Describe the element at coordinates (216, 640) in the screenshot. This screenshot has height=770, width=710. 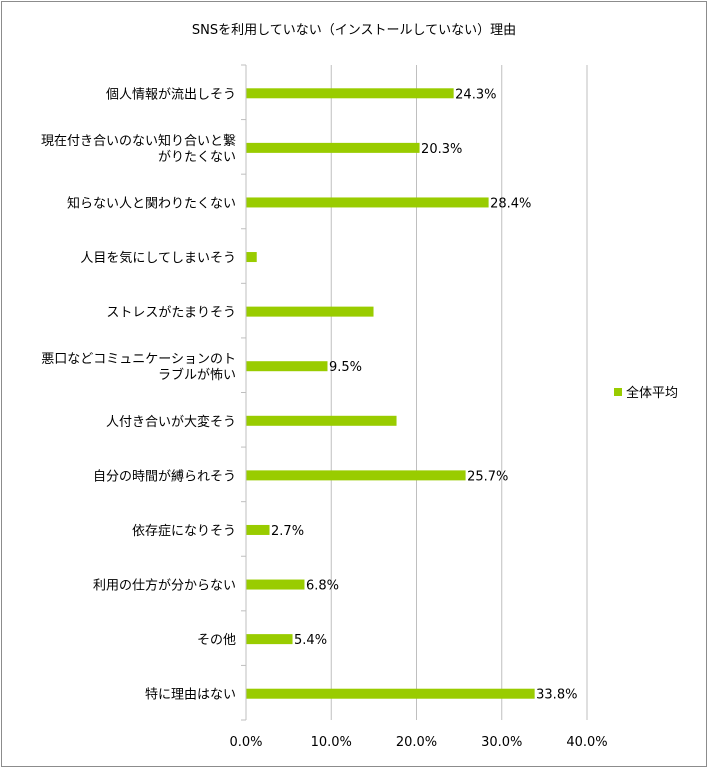
I see `category-label: その他` at that location.